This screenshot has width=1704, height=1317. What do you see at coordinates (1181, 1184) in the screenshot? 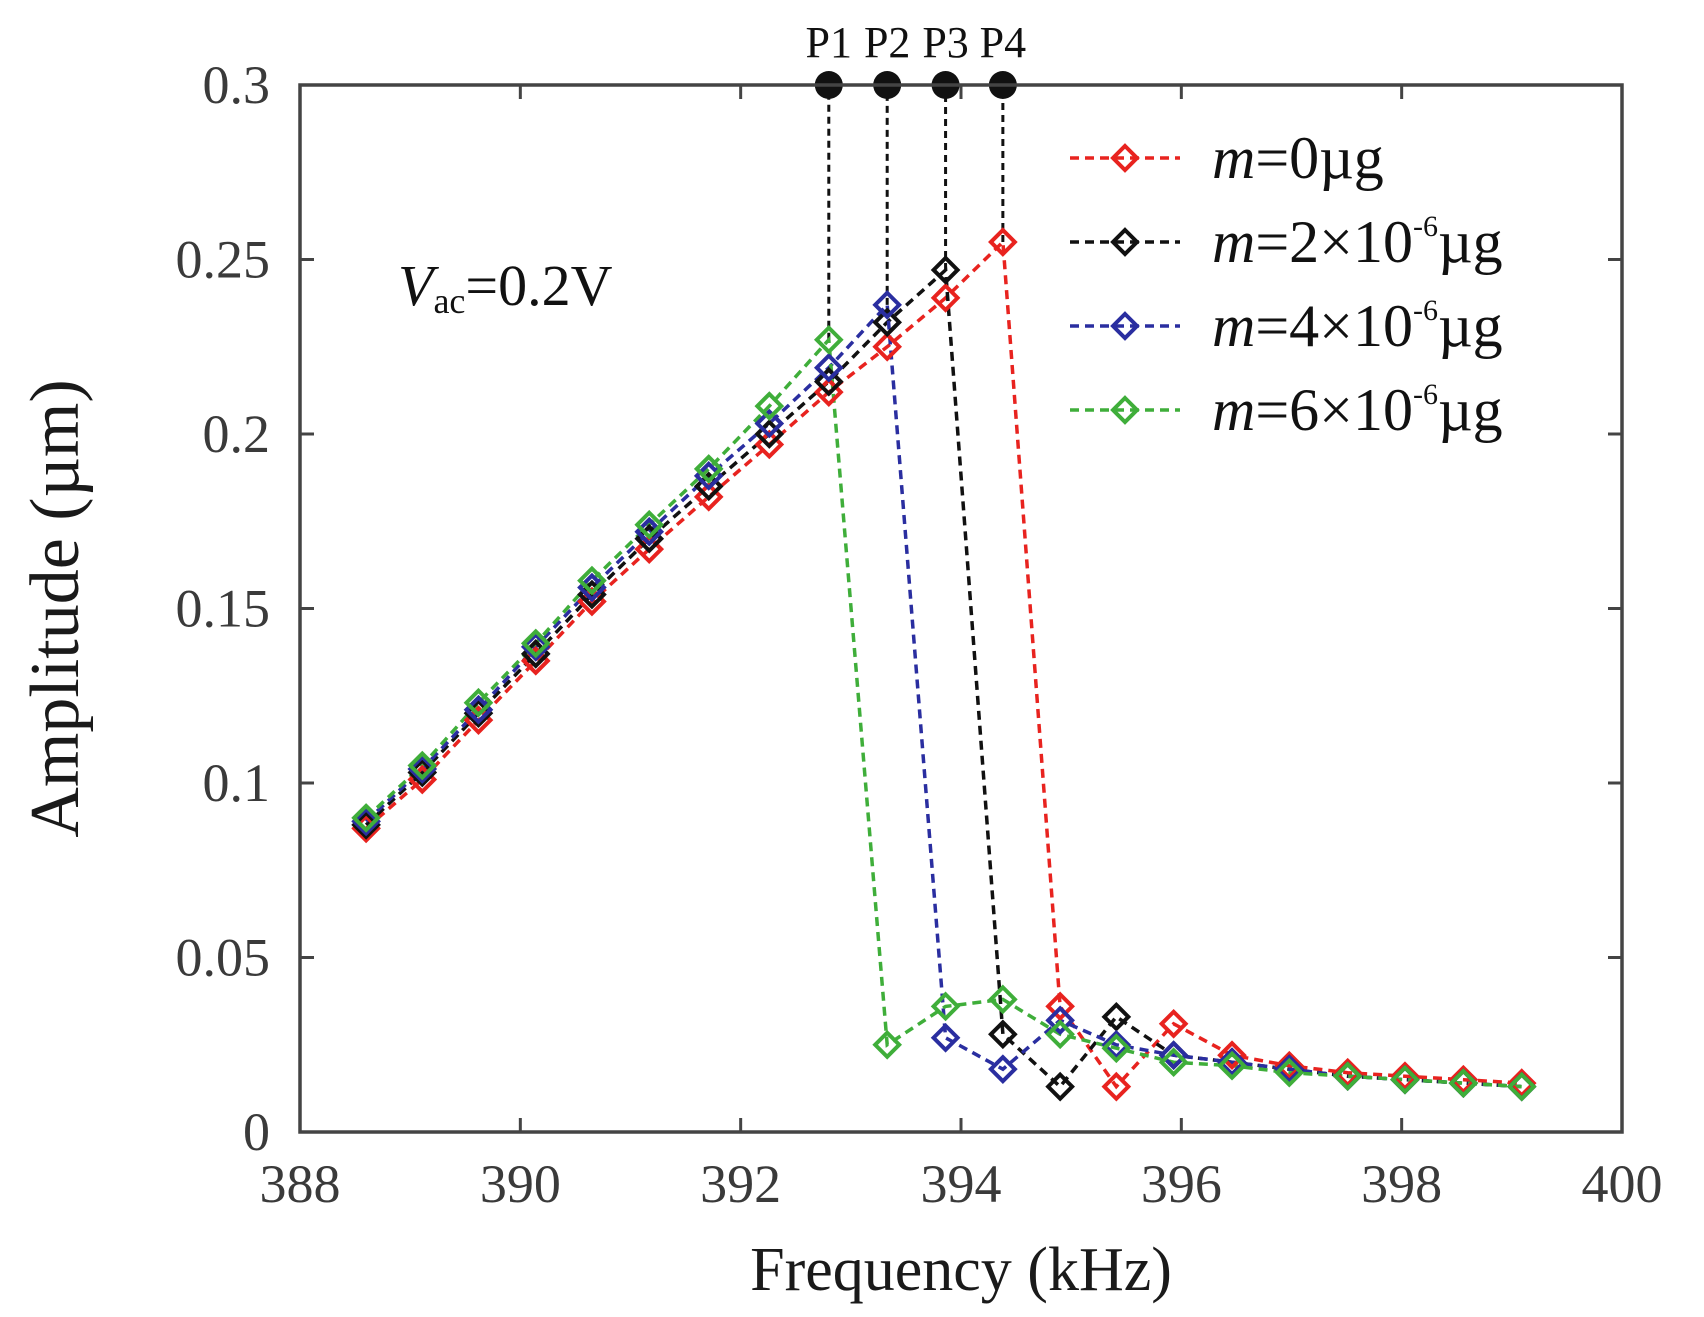
I see `x-tick-label: 396` at bounding box center [1181, 1184].